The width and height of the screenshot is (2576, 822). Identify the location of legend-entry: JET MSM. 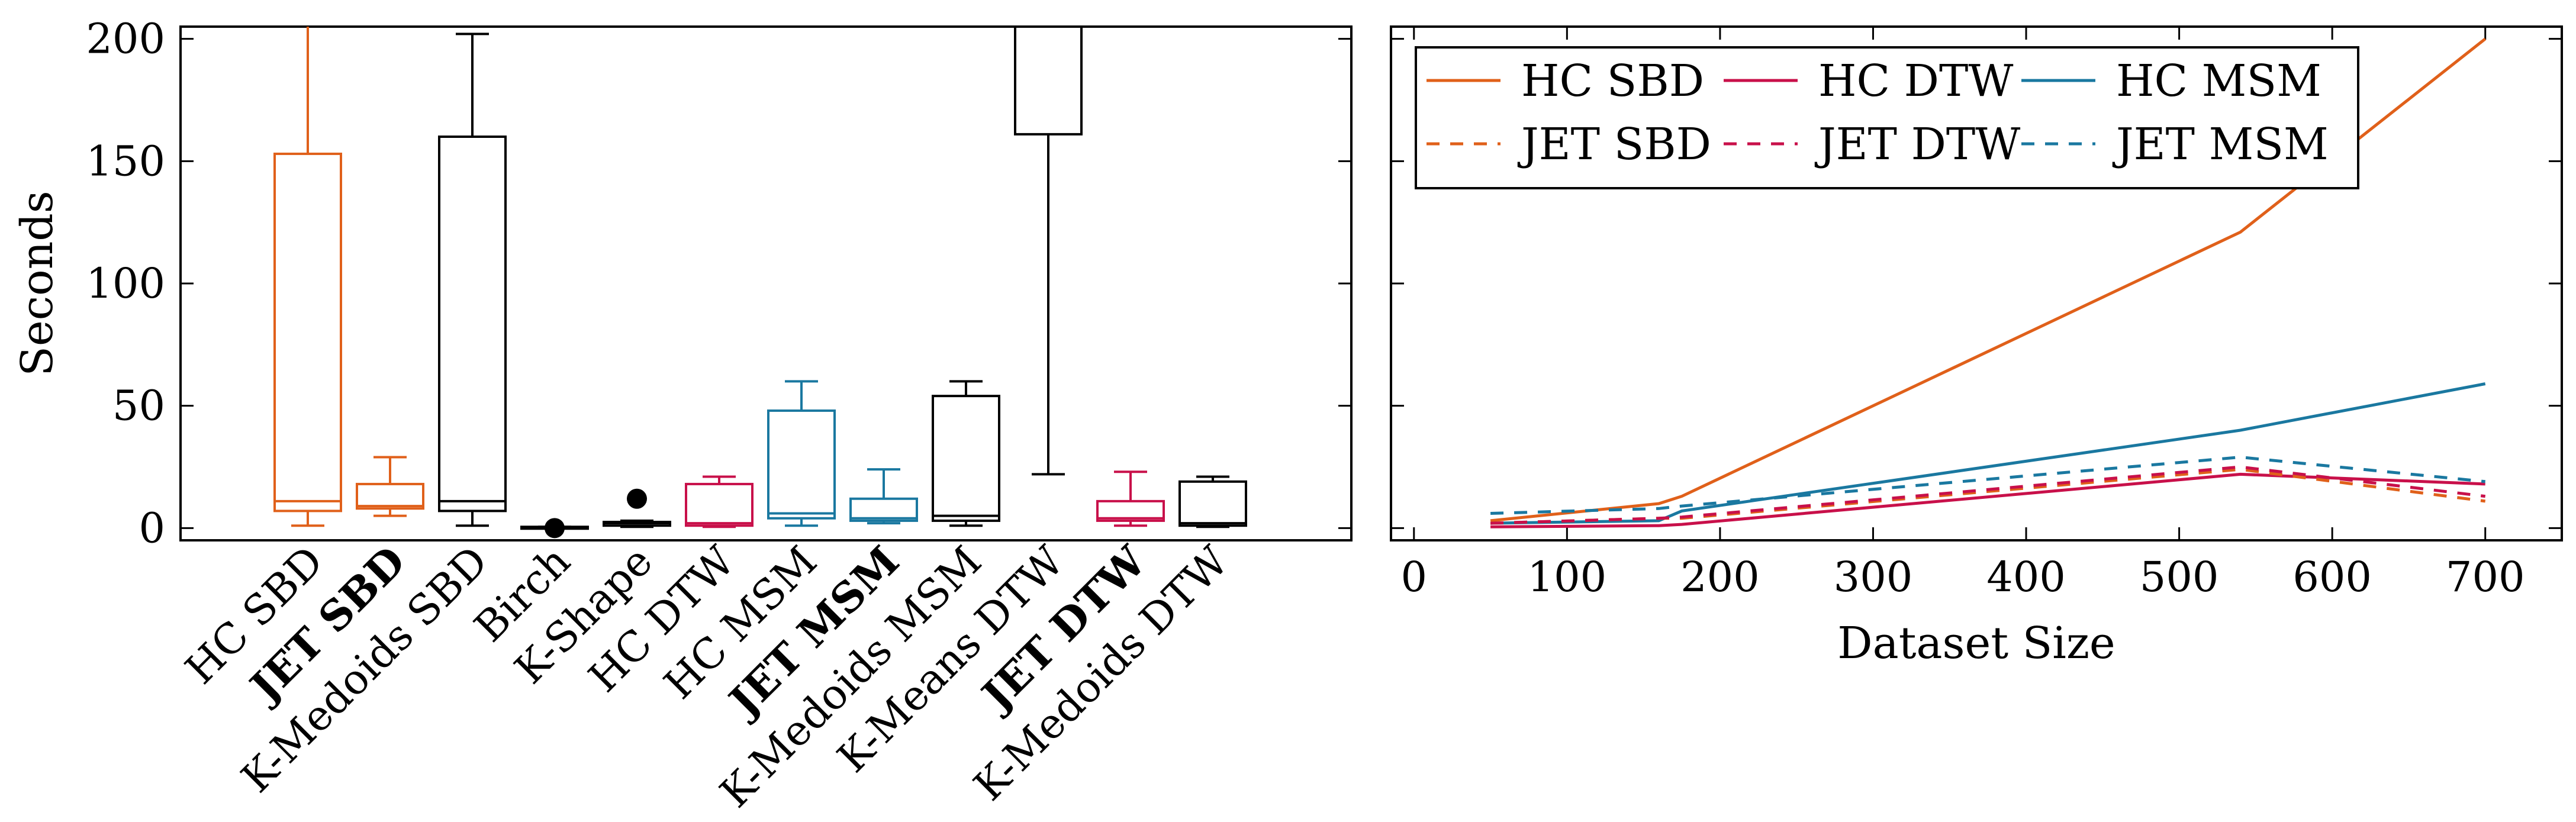
(2175, 144).